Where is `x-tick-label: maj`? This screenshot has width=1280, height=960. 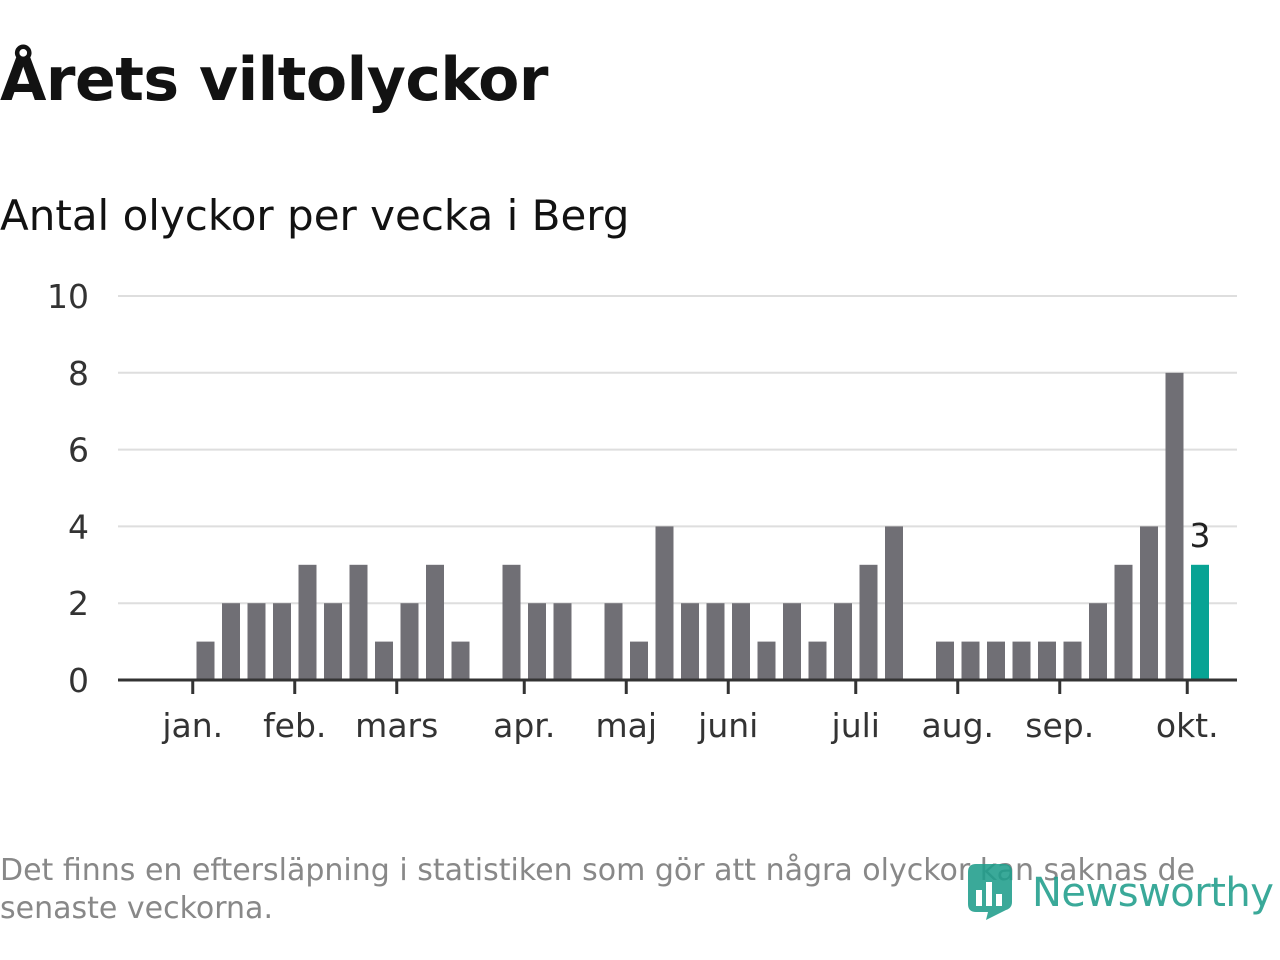 x-tick-label: maj is located at coordinates (626, 725).